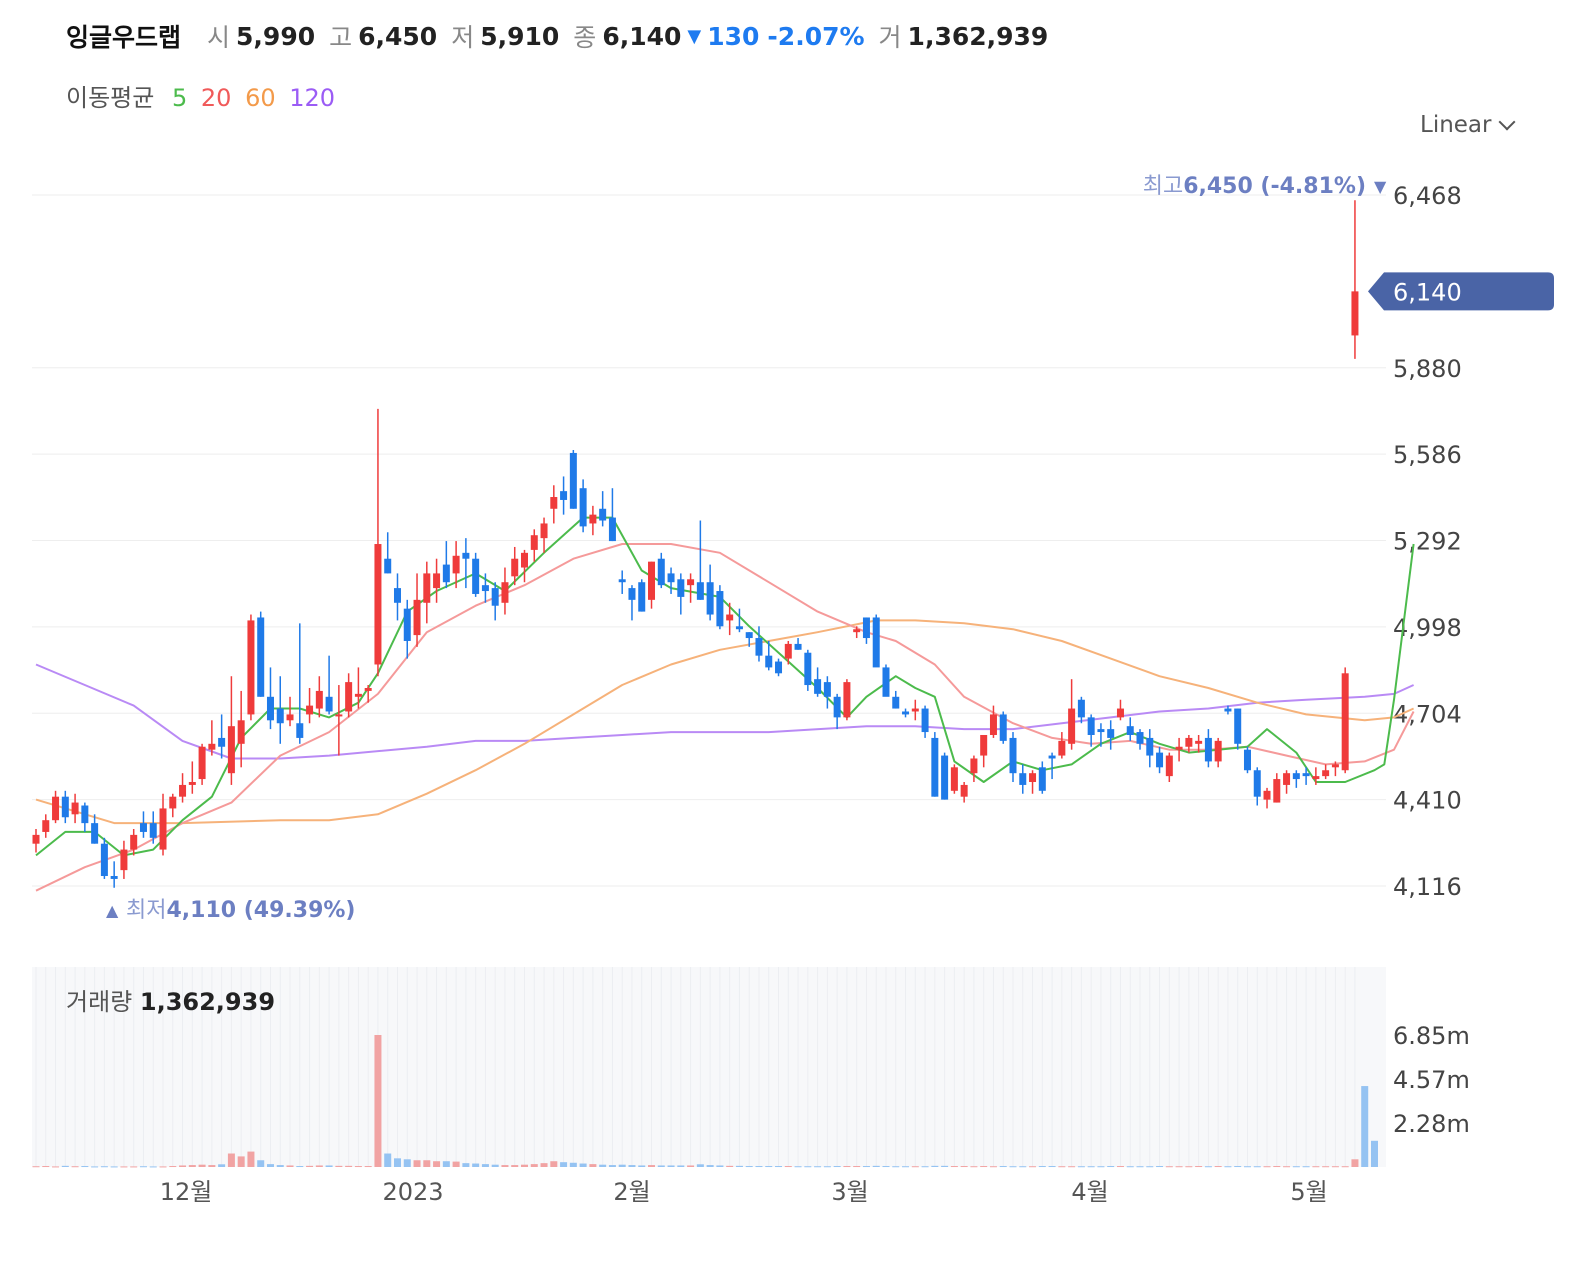 The width and height of the screenshot is (1575, 1261). What do you see at coordinates (216, 98) in the screenshot?
I see `ma20-legend: 20` at bounding box center [216, 98].